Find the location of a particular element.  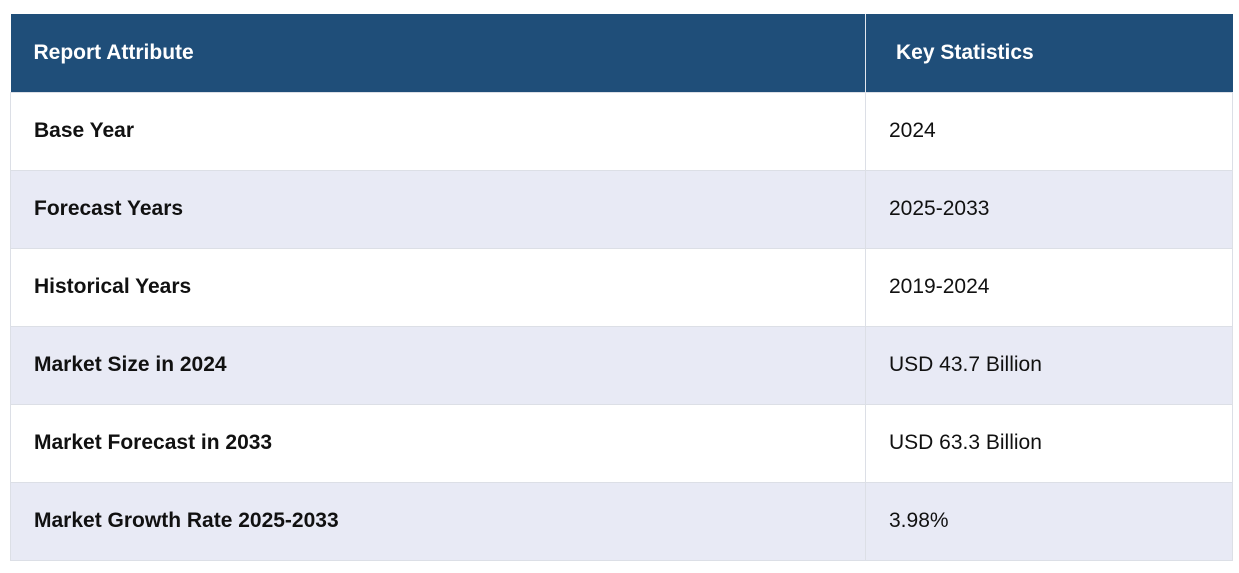

row-attribute: Market Forecast in 2033 is located at coordinates (438, 443).